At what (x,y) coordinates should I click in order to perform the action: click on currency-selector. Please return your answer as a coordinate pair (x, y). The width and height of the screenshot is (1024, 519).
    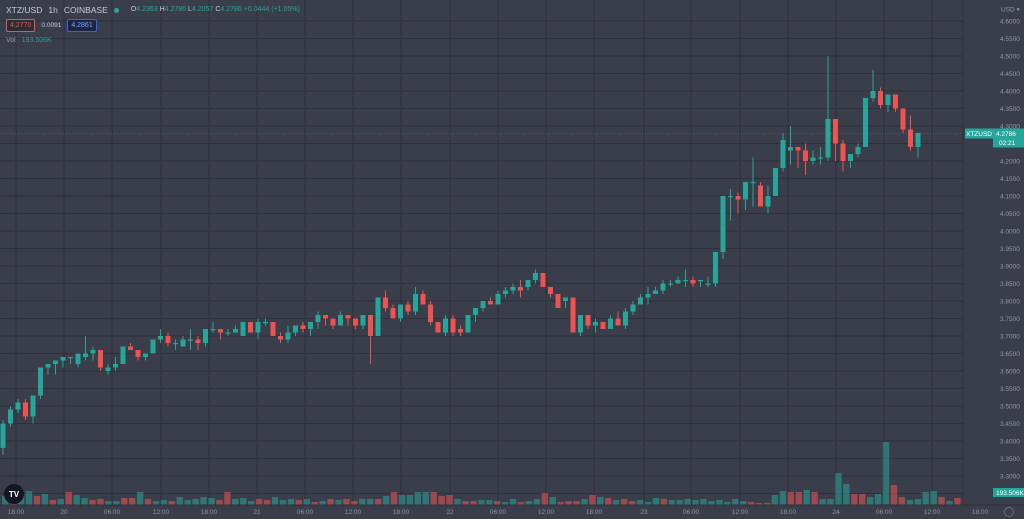
    Looking at the image, I should click on (1010, 9).